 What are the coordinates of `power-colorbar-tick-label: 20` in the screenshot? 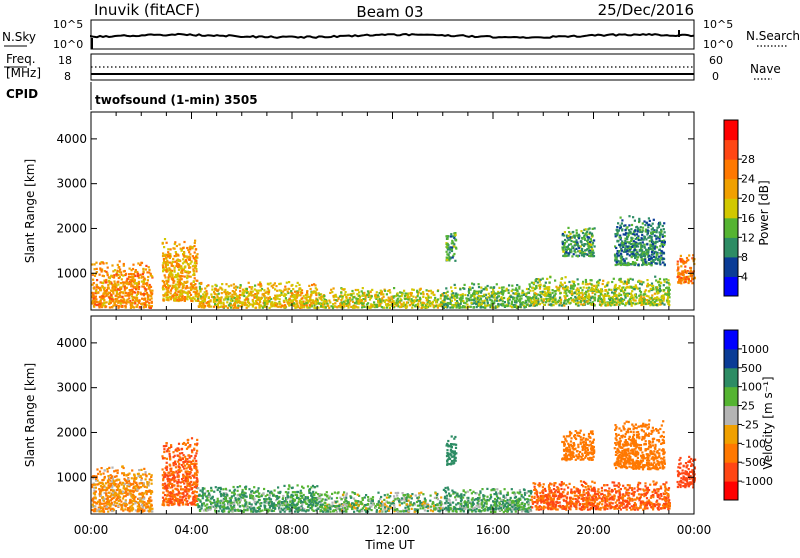 It's located at (748, 198).